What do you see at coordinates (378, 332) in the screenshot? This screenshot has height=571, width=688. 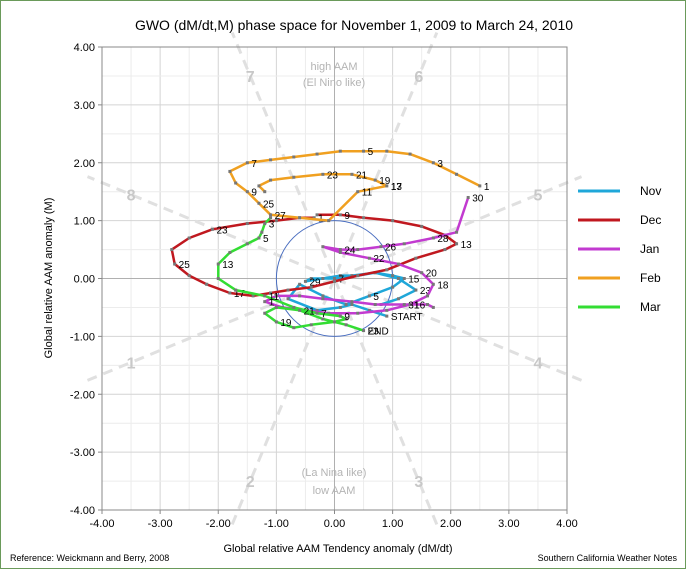 I see `end-label: END` at bounding box center [378, 332].